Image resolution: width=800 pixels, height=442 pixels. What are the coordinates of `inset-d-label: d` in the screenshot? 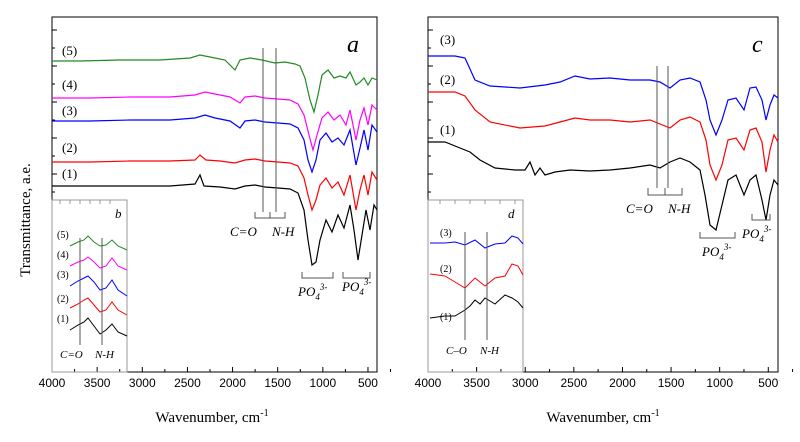 It's located at (511, 213).